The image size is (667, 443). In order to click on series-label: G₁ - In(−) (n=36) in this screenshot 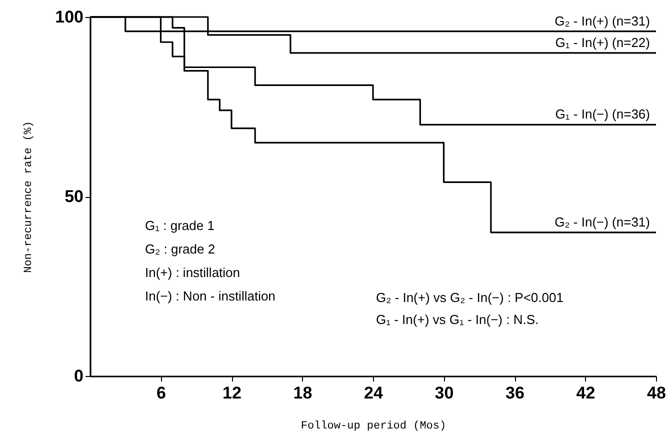, I will do `click(602, 114)`.